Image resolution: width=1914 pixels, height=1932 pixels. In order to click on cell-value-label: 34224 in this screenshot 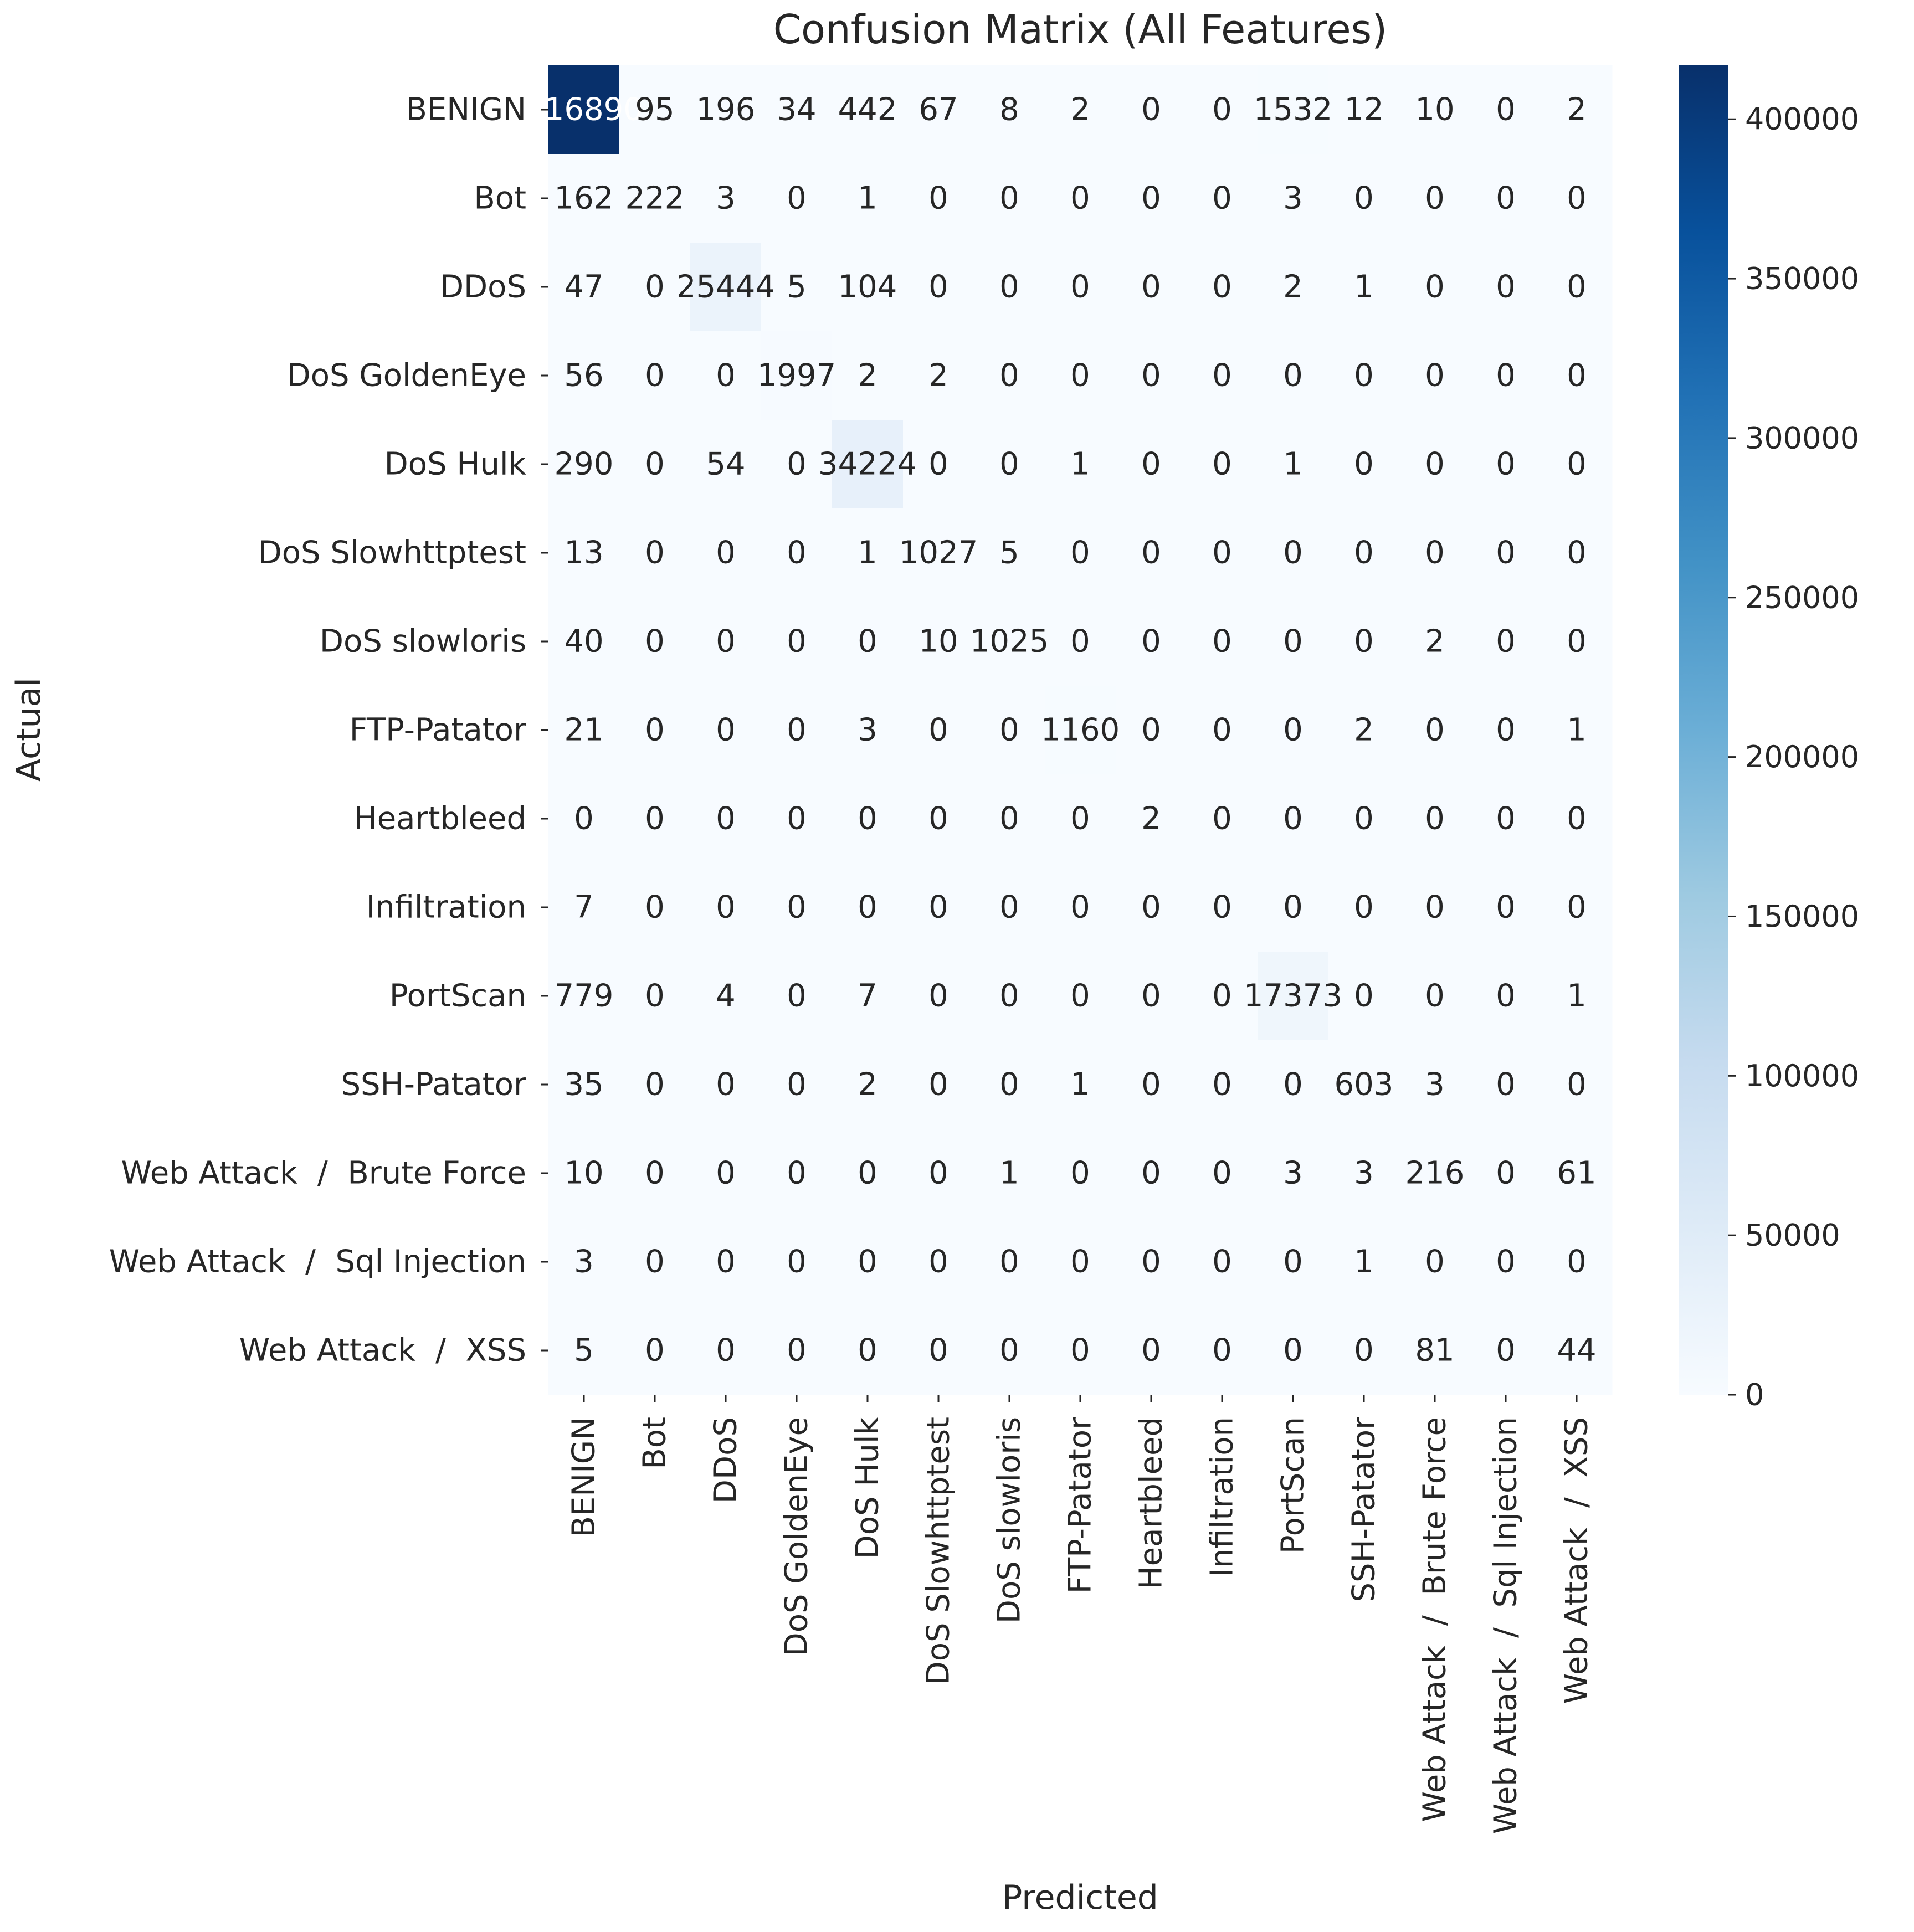, I will do `click(867, 464)`.